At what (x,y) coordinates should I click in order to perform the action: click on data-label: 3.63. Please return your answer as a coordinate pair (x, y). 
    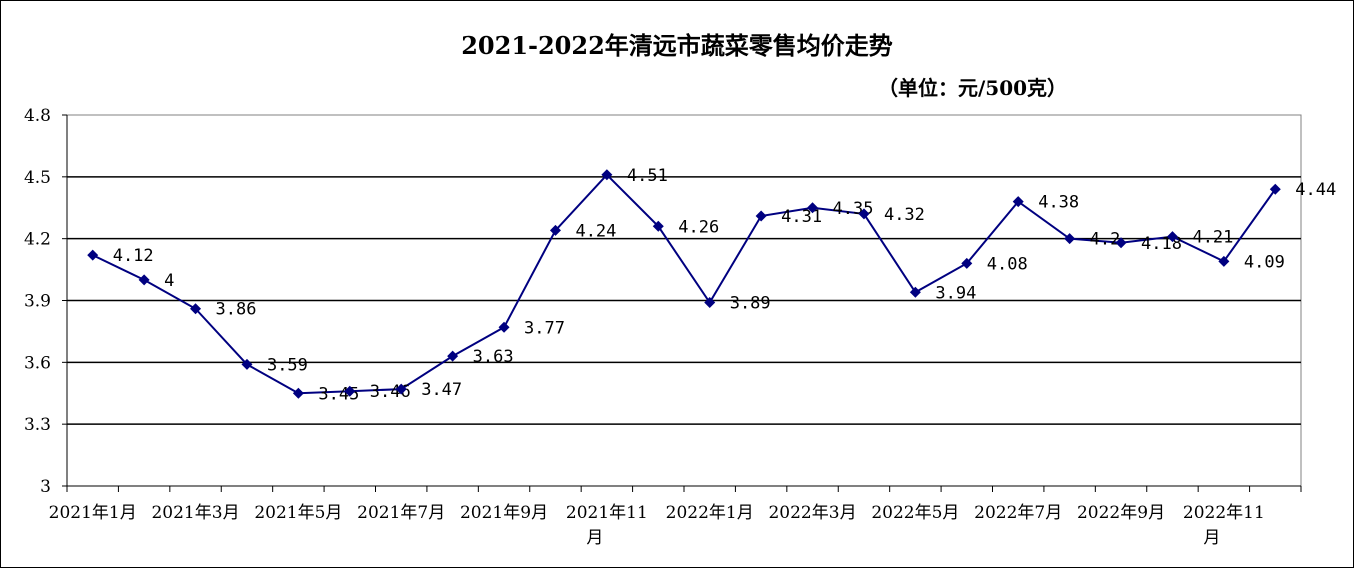
    Looking at the image, I should click on (493, 357).